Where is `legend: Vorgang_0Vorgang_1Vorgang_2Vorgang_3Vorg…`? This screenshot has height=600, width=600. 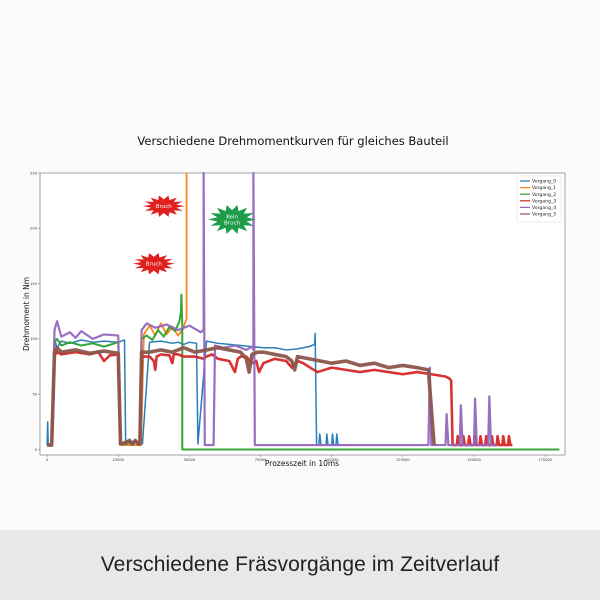 legend: Vorgang_0Vorgang_1Vorgang_2Vorgang_3Vorg… is located at coordinates (539, 199).